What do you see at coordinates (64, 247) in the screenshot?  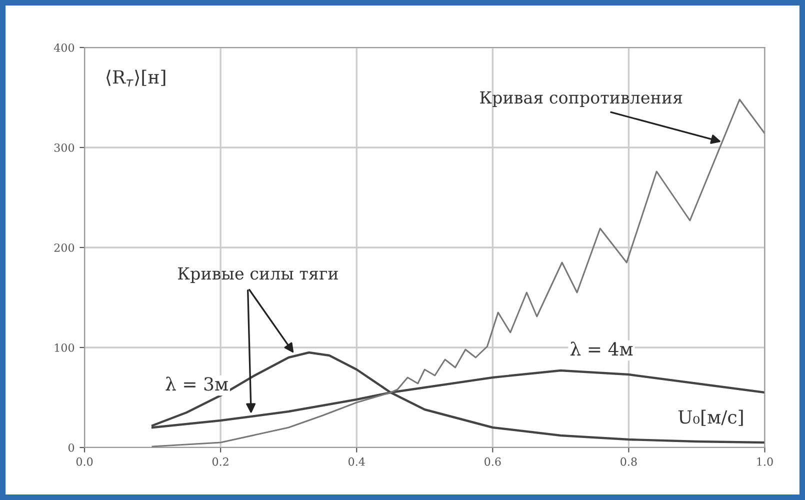 I see `y-tick-label: 200` at bounding box center [64, 247].